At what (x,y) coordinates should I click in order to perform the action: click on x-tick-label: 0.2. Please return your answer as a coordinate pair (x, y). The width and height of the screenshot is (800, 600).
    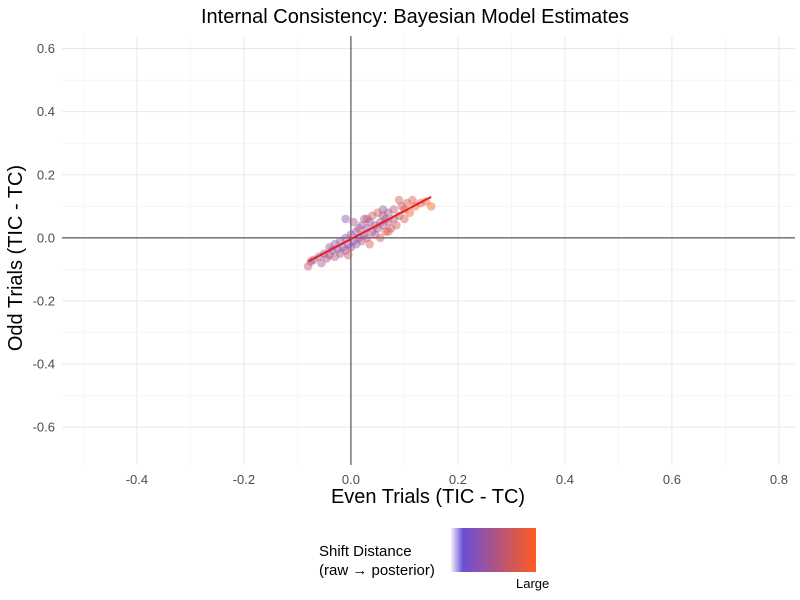
    Looking at the image, I should click on (458, 479).